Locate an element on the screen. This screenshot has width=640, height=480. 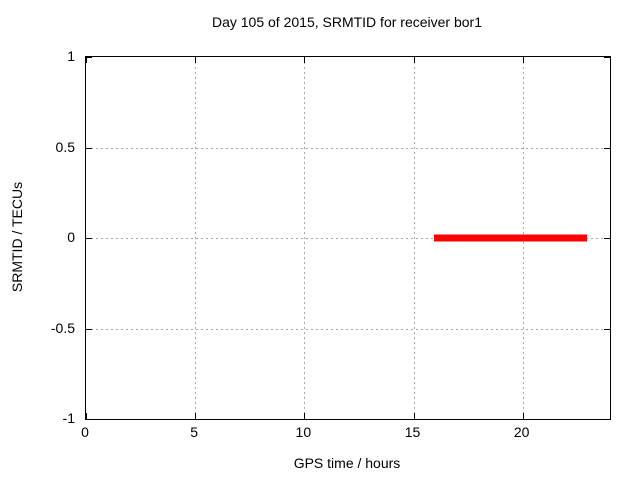
y-tick-label: -1 is located at coordinates (68, 418).